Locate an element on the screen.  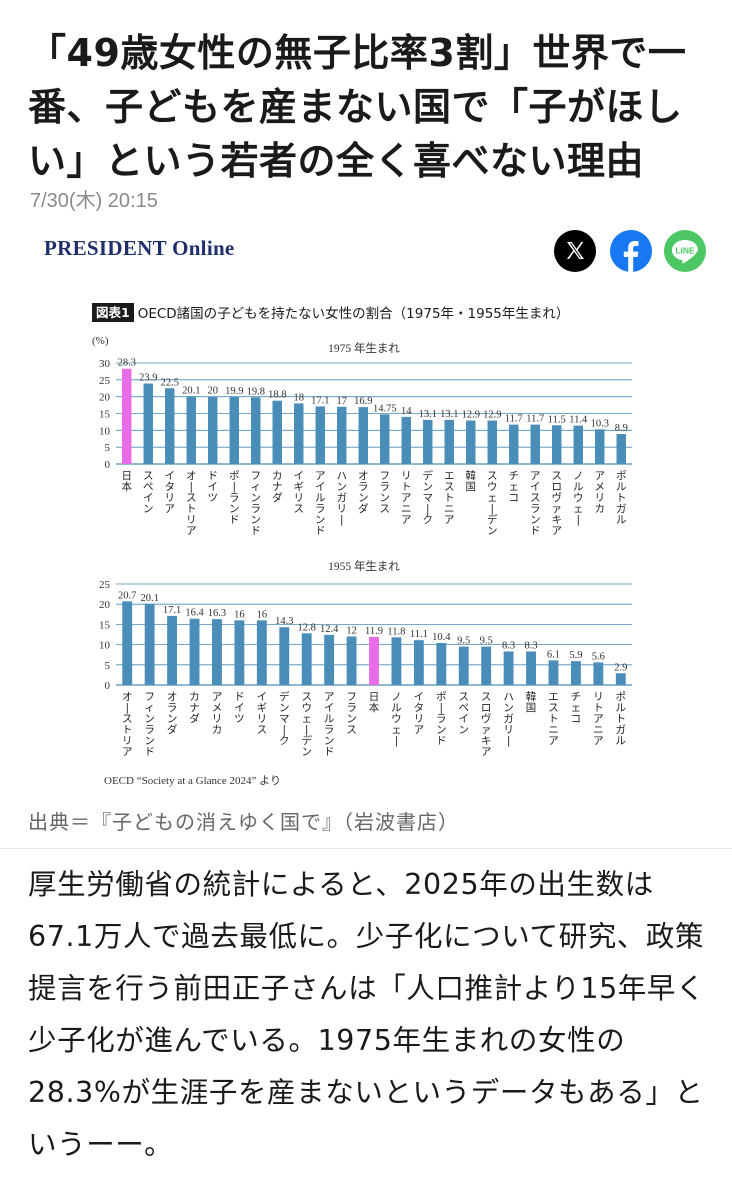
figure-source: OECD “Society at a Glance 2024” より is located at coordinates (192, 781).